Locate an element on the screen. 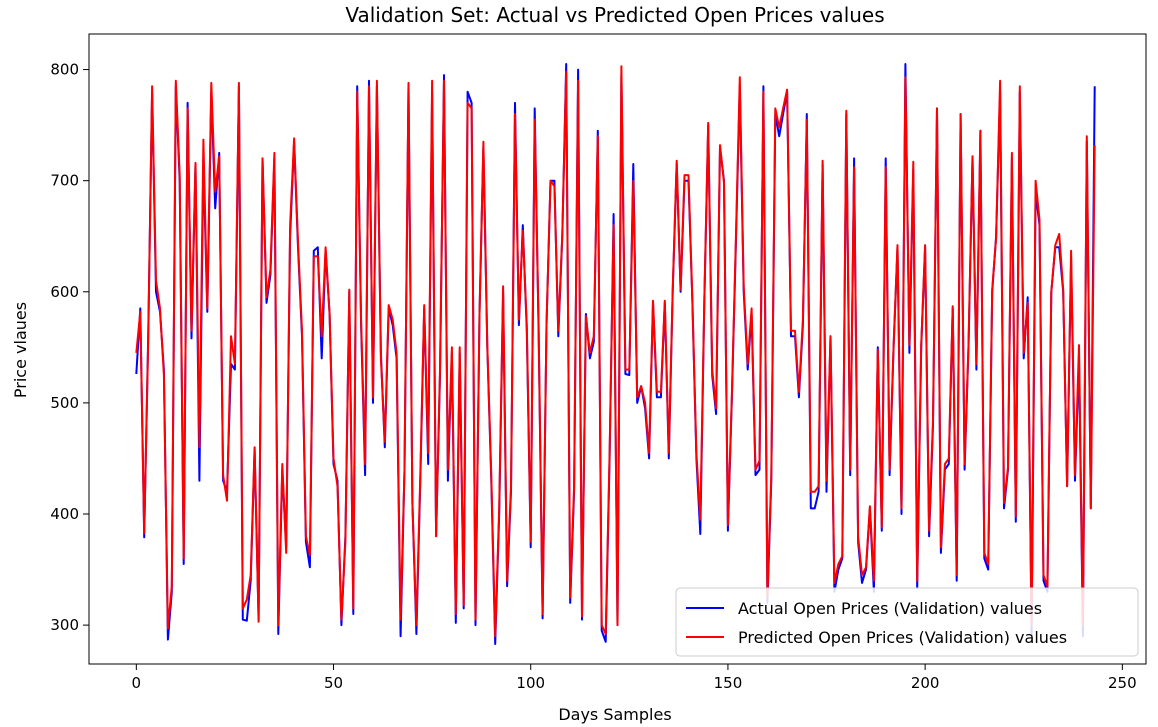 The height and width of the screenshot is (727, 1158). x-tick-label: 150 is located at coordinates (728, 683).